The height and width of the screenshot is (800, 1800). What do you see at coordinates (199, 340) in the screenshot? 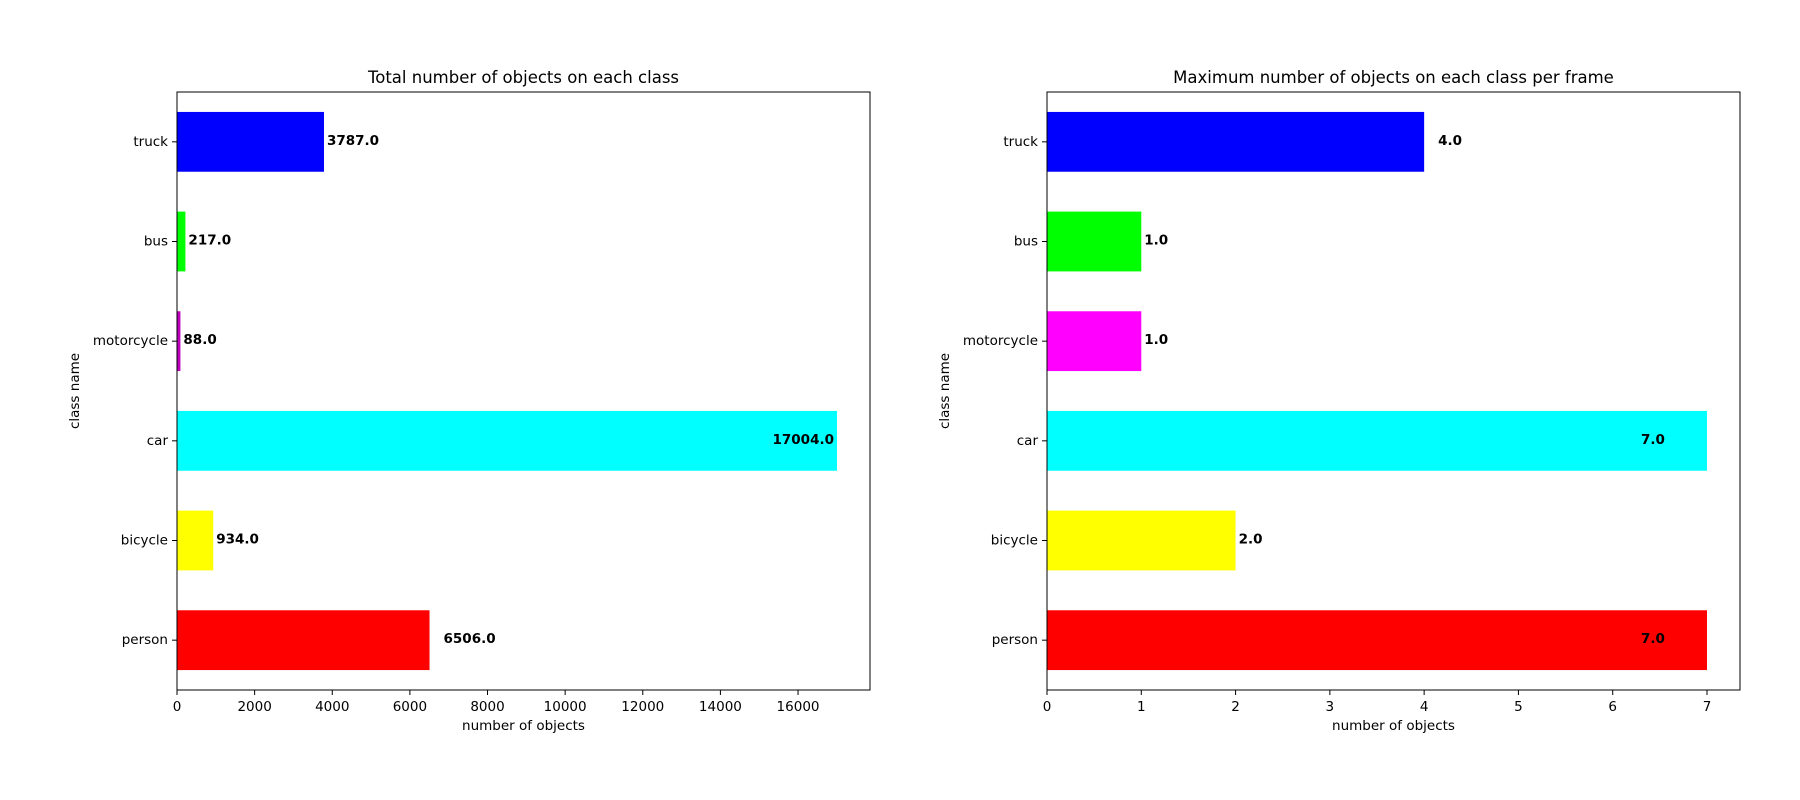
I see `chart-1-data-label-motorcycle: 88.0` at bounding box center [199, 340].